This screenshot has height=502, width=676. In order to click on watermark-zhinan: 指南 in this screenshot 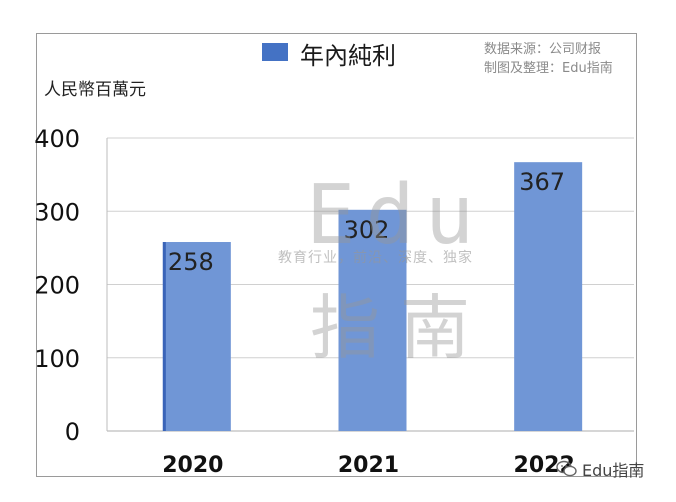, I will do `click(400, 328)`.